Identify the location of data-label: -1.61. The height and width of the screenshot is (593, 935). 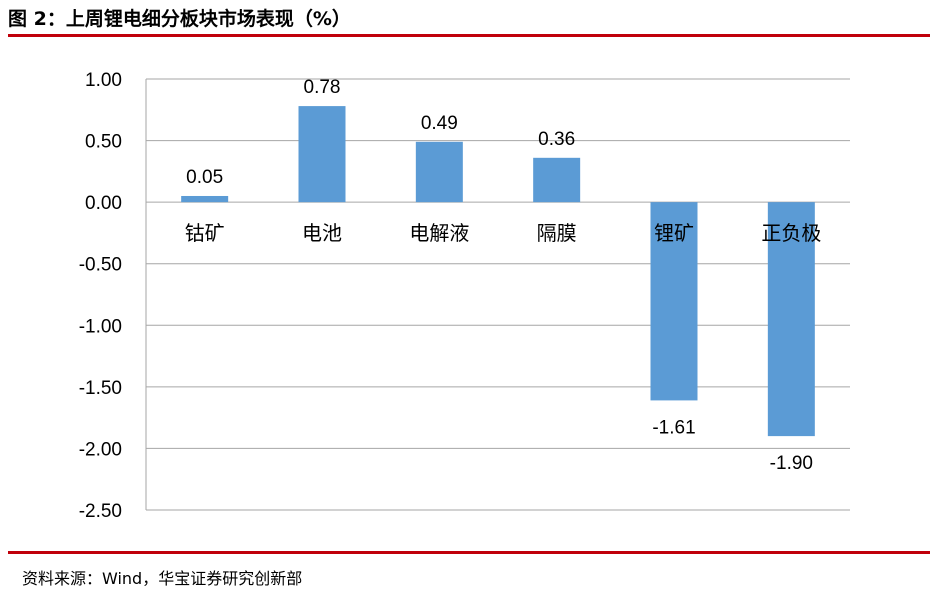
(673, 427).